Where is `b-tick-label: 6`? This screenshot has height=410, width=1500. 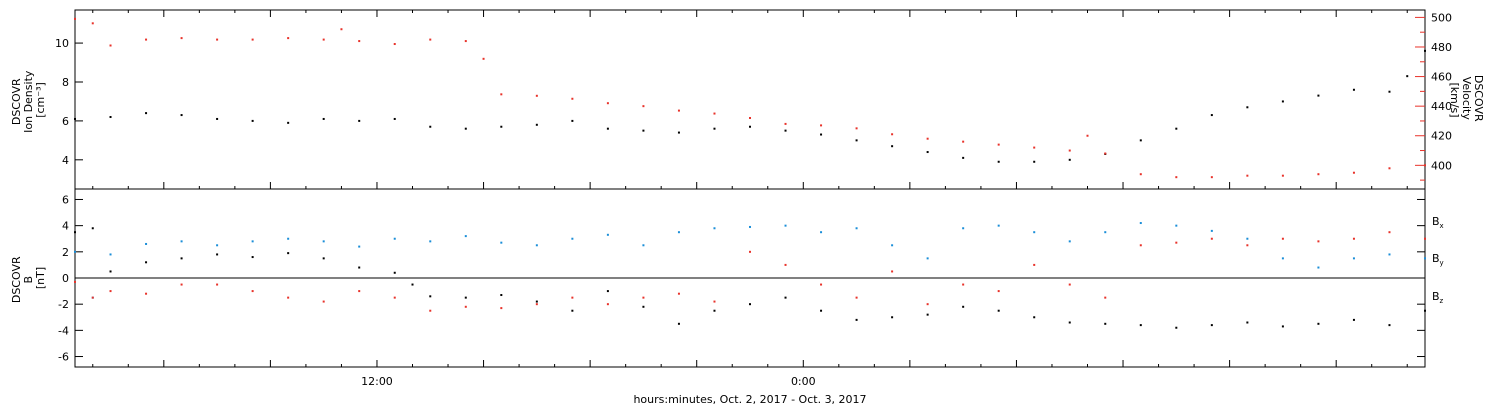 b-tick-label: 6 is located at coordinates (65, 199).